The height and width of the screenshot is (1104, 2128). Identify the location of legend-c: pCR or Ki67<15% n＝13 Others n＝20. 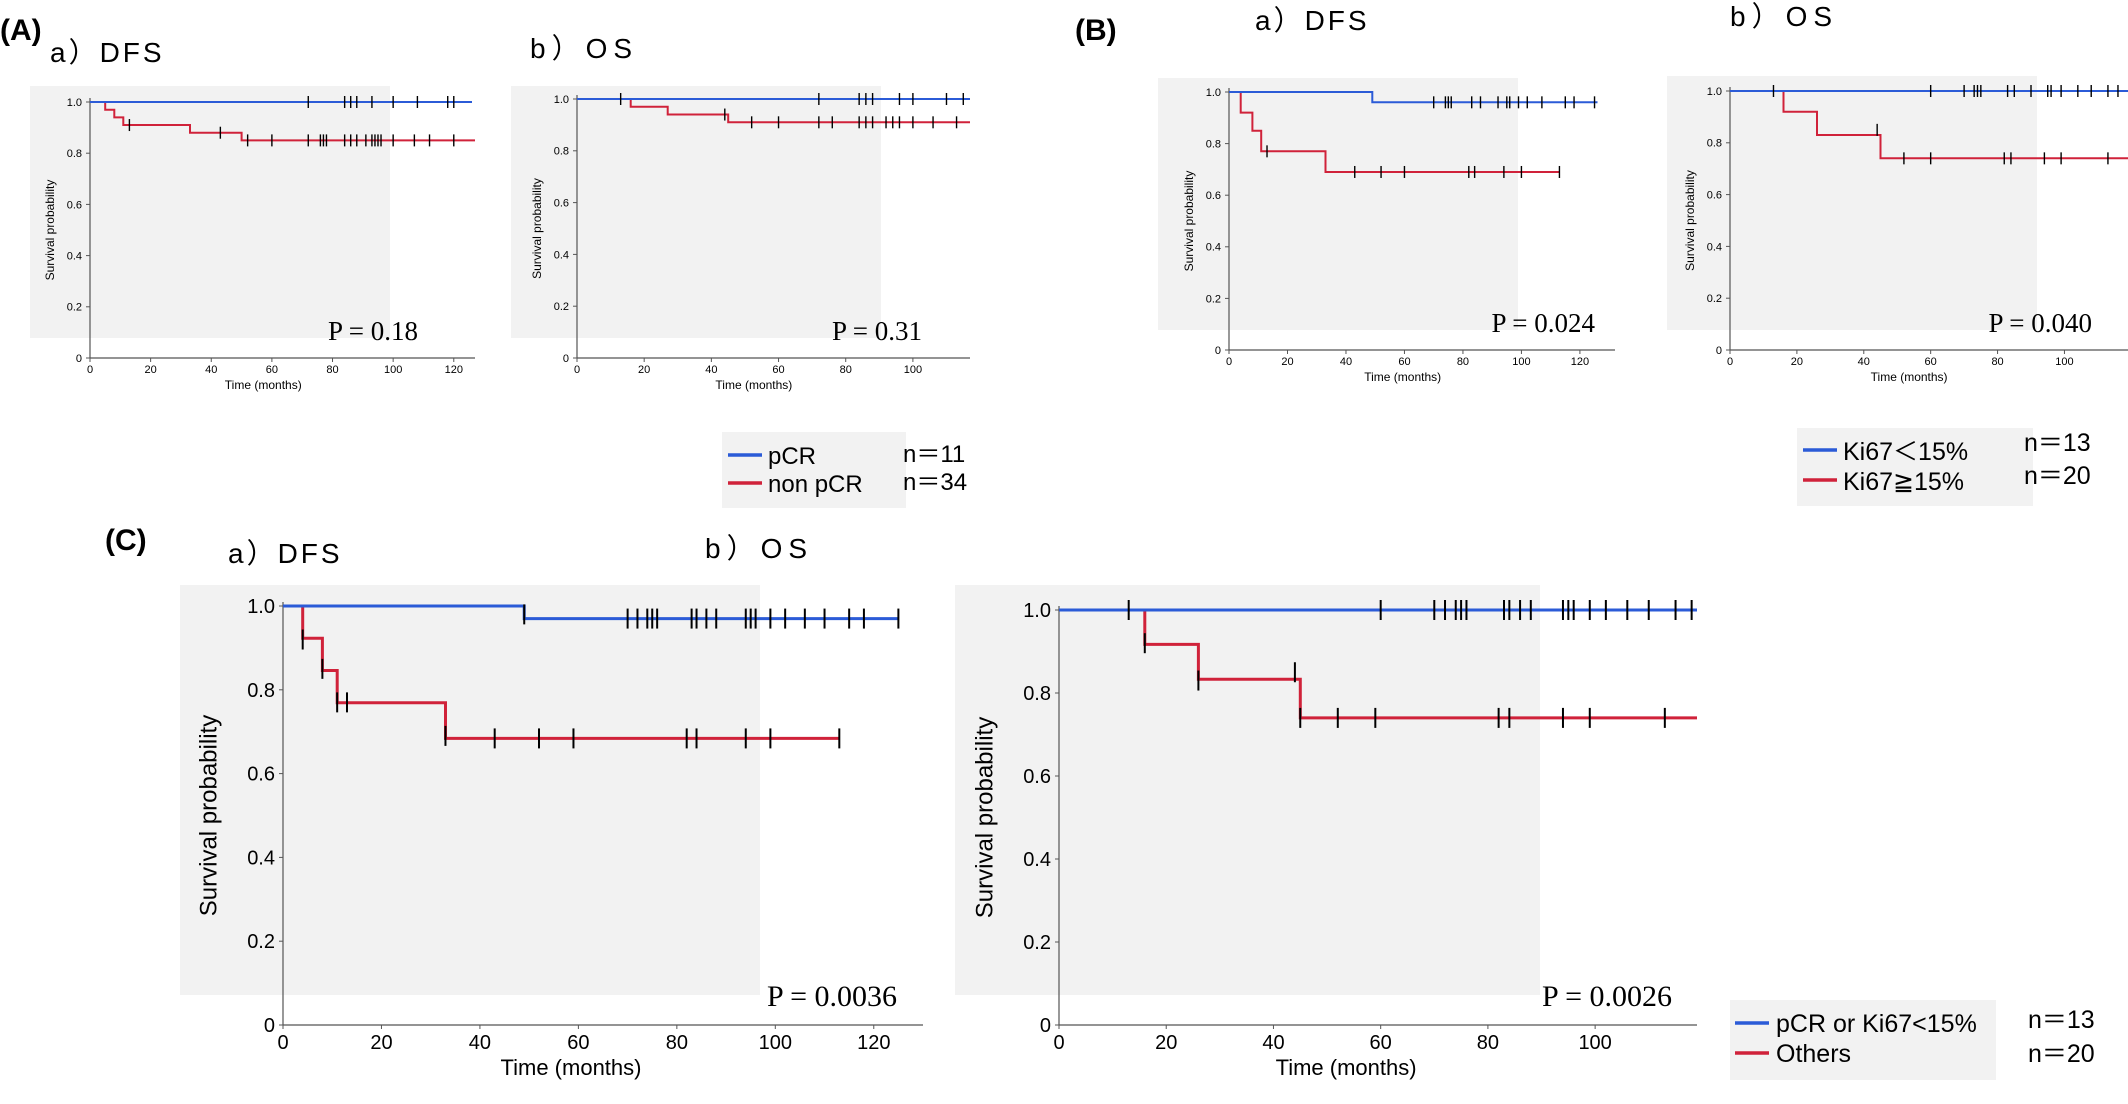
(1912, 1040).